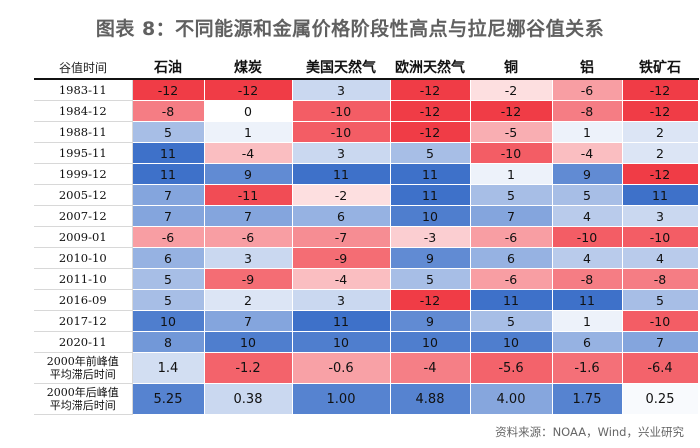 This screenshot has height=448, width=700. What do you see at coordinates (511, 399) in the screenshot?
I see `heatmap-cell: 4.00` at bounding box center [511, 399].